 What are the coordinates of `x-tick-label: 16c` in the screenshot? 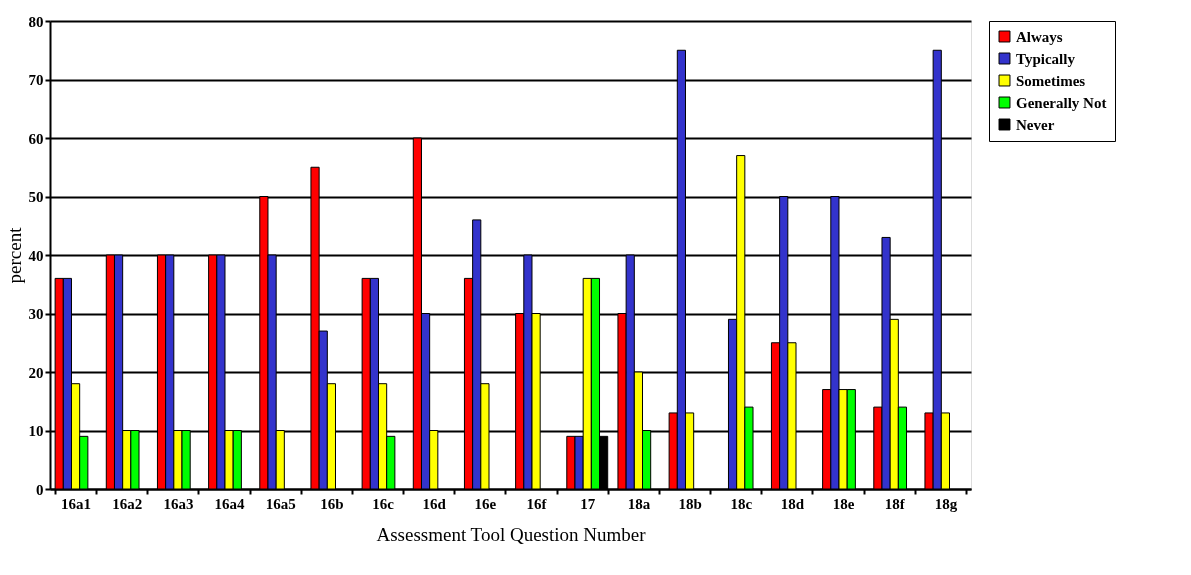 It's located at (383, 503).